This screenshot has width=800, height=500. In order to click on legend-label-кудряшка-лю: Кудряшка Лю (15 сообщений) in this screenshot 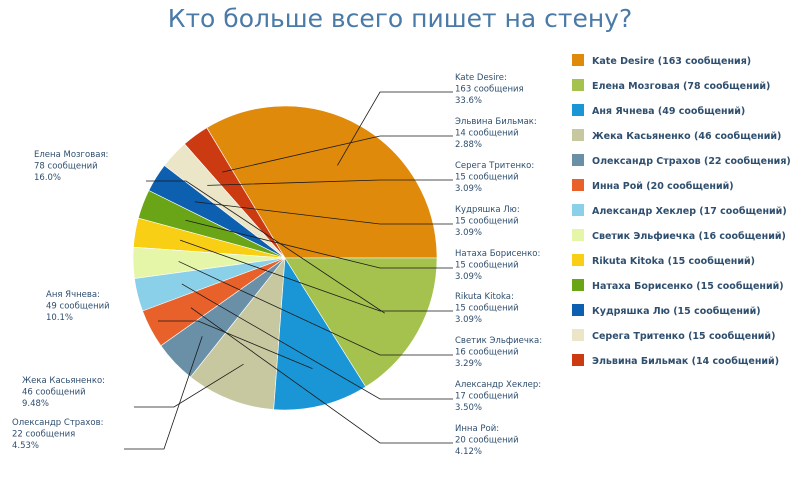, I will do `click(676, 311)`.